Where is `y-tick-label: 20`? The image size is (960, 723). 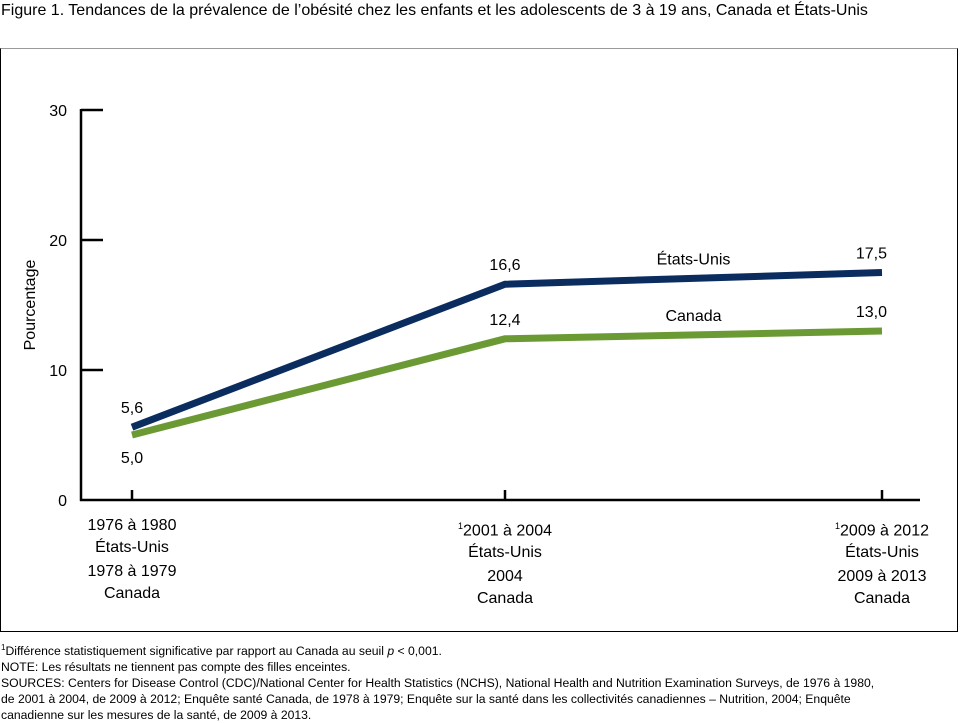 y-tick-label: 20 is located at coordinates (58, 241).